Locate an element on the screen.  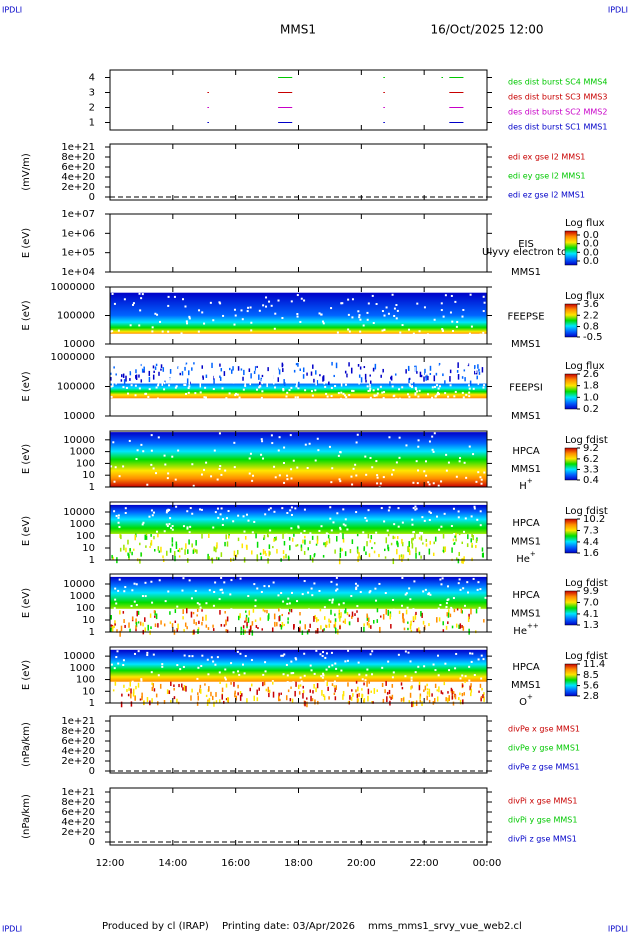
legend-entry: edi ez gse l2 MMS1 is located at coordinates (546, 195).